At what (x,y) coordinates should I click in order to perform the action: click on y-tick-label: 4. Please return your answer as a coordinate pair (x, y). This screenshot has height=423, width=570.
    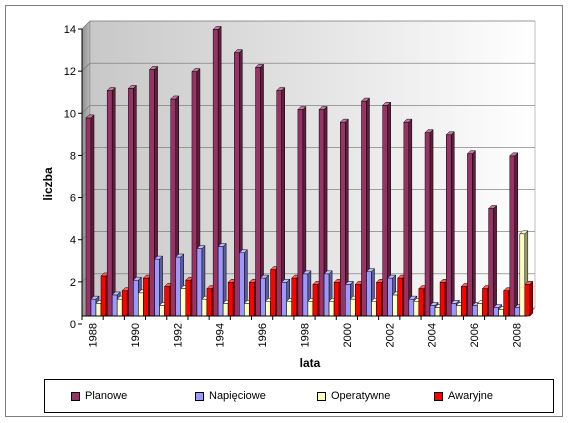
    Looking at the image, I should click on (73, 241).